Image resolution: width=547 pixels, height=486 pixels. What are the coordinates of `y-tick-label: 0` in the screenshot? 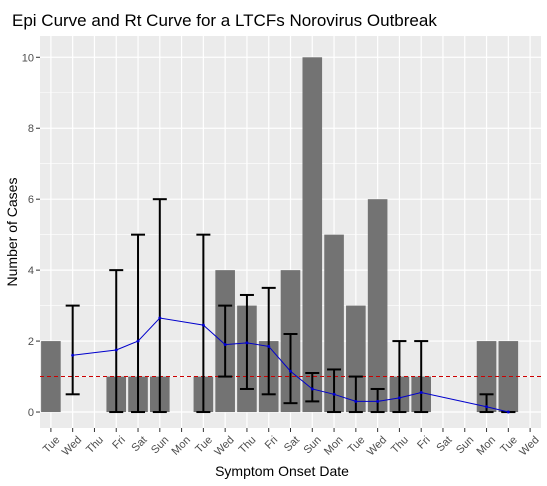 It's located at (31, 413).